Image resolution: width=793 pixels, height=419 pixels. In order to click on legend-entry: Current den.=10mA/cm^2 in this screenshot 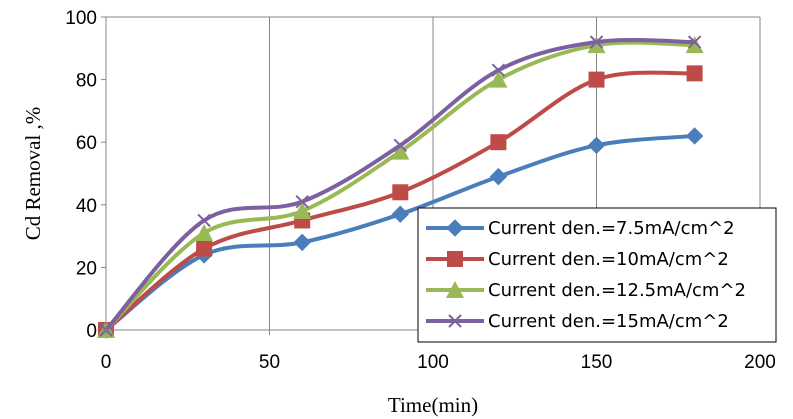, I will do `click(577, 259)`.